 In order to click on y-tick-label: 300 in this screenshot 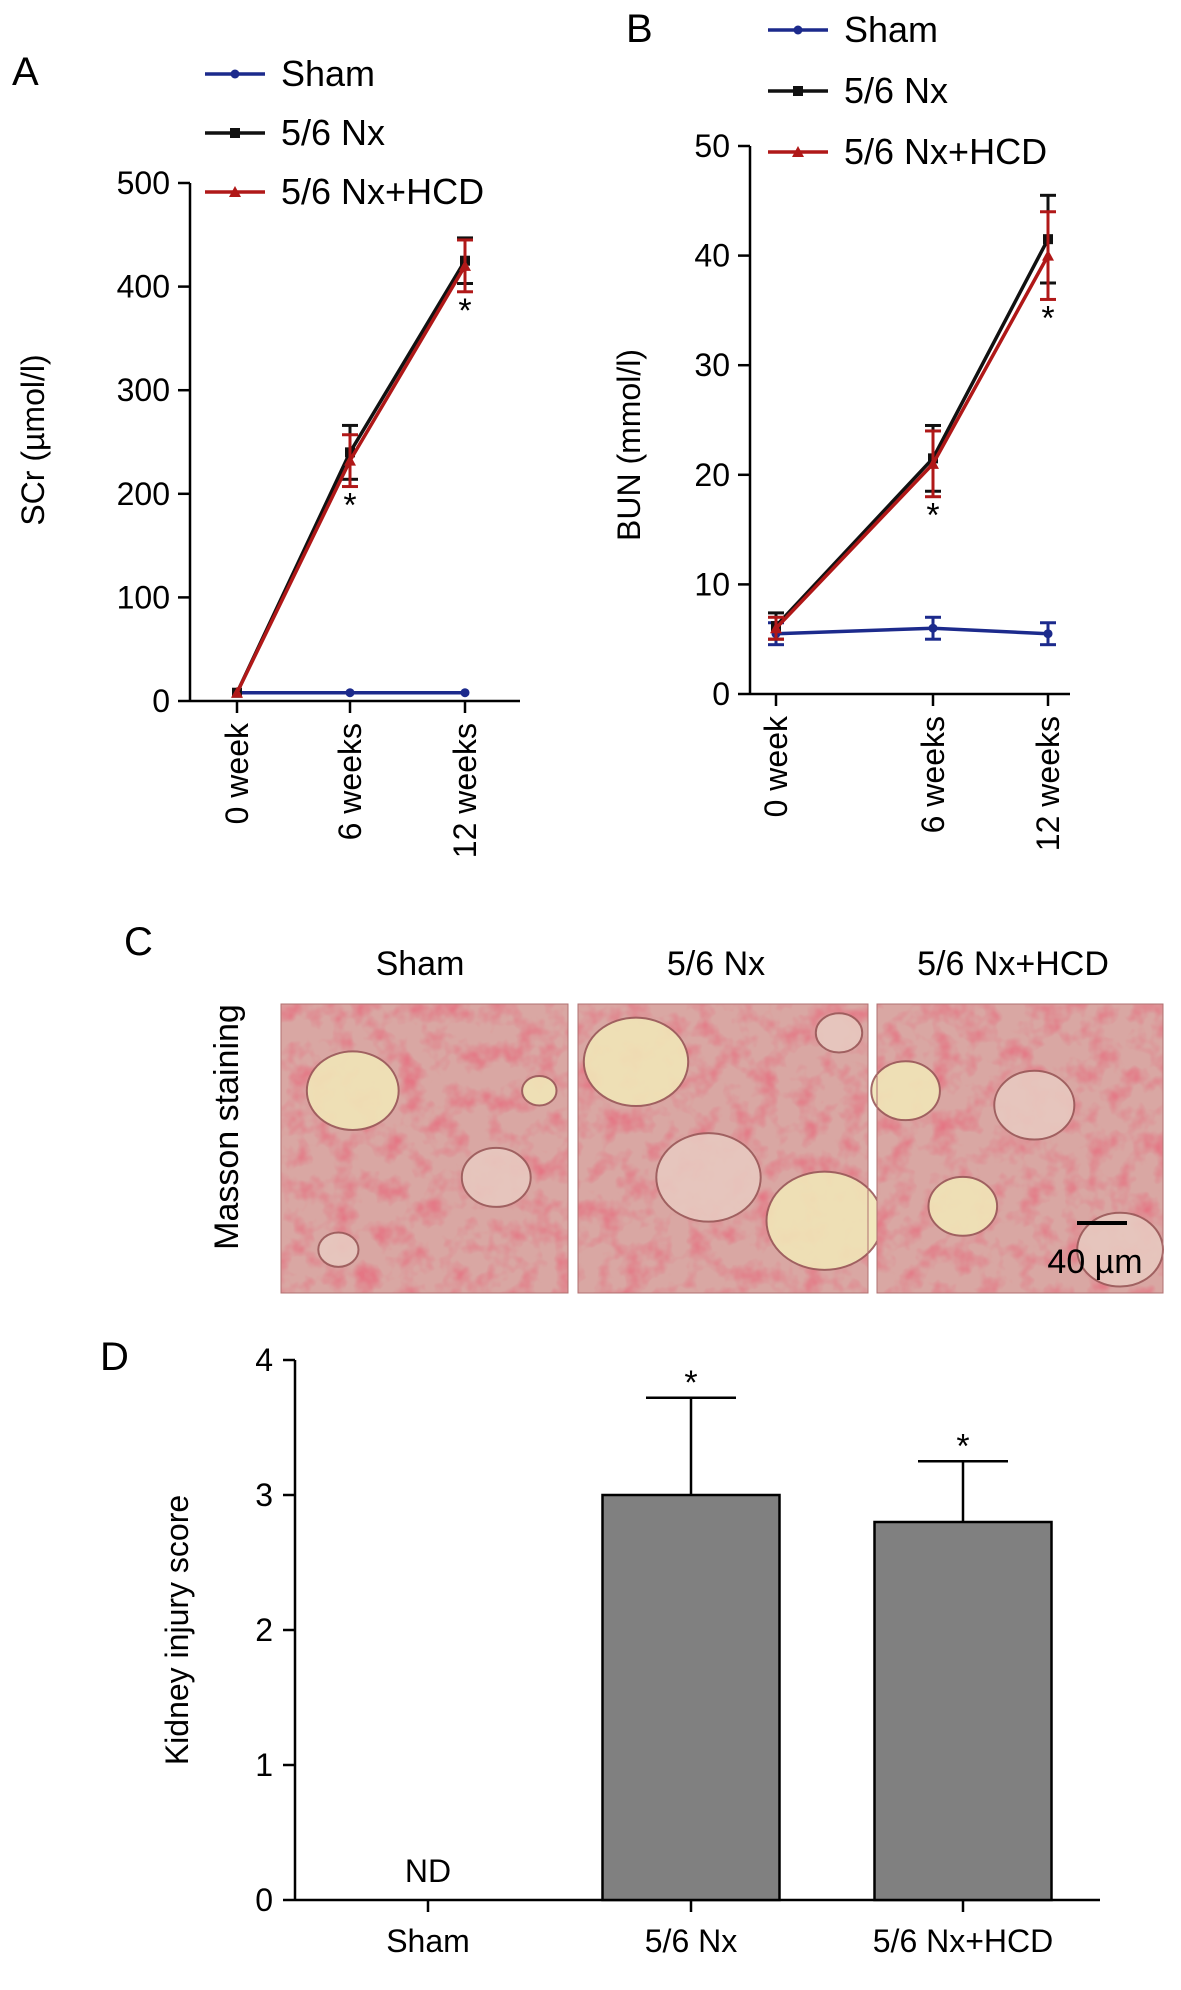, I will do `click(143, 390)`.